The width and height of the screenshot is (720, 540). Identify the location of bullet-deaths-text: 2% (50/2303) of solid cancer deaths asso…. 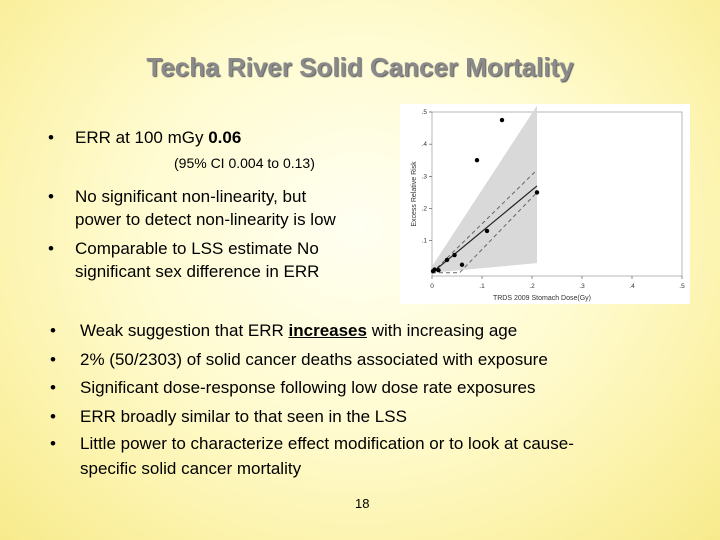
(314, 359).